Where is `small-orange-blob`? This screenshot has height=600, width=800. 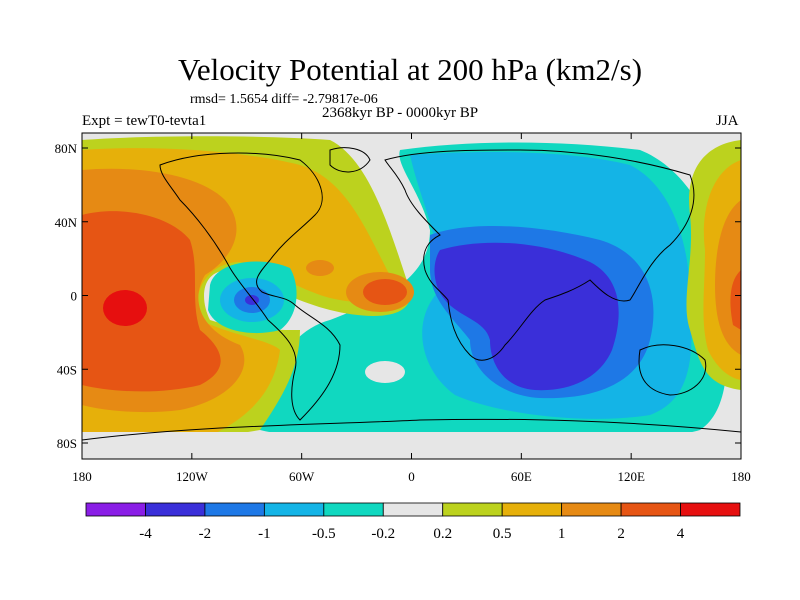 small-orange-blob is located at coordinates (320, 268).